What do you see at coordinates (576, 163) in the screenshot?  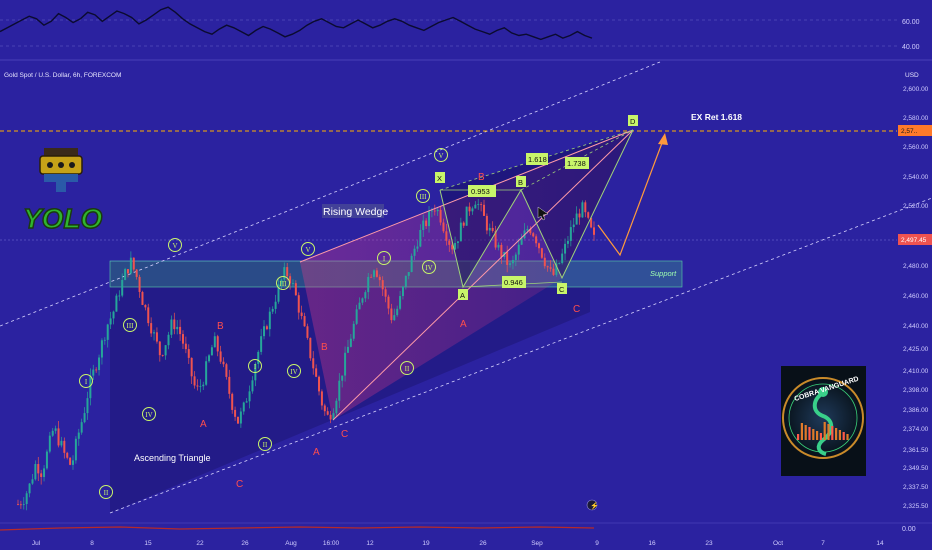 I see `fib-1738: 1.738` at bounding box center [576, 163].